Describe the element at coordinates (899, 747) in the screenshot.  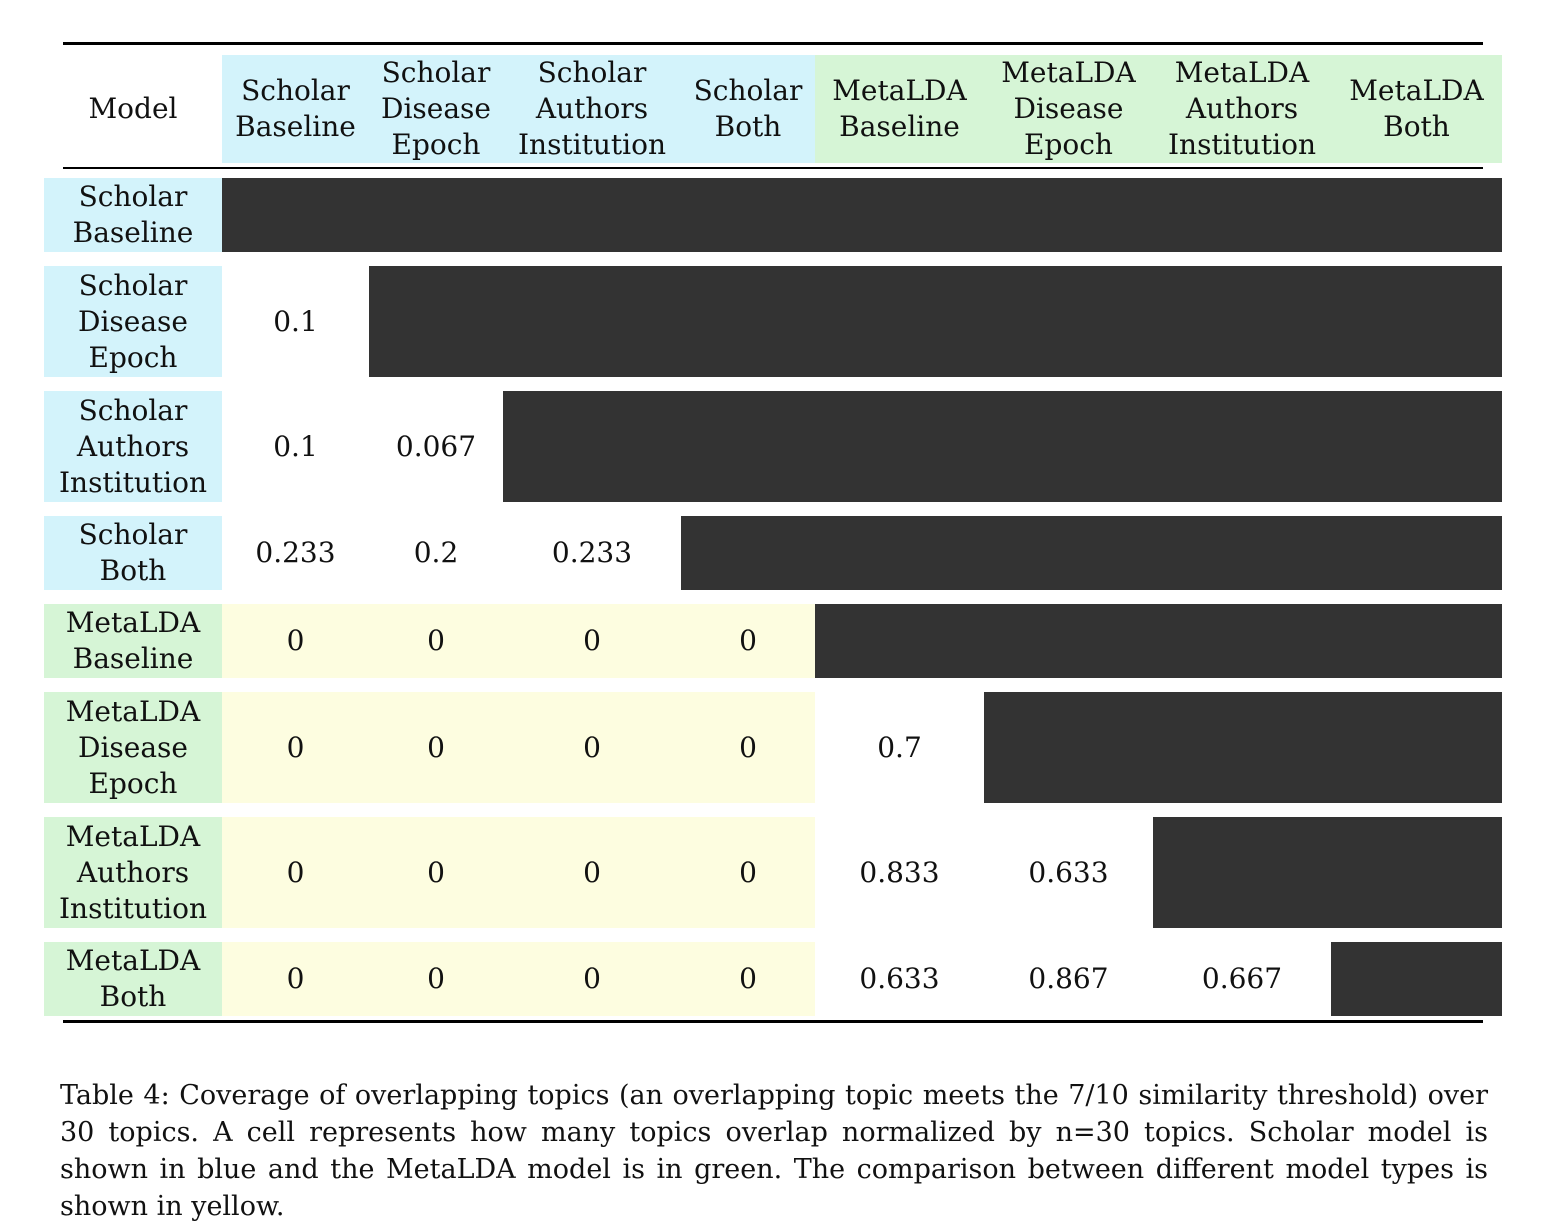
I see `table-cell: 0.7` at that location.